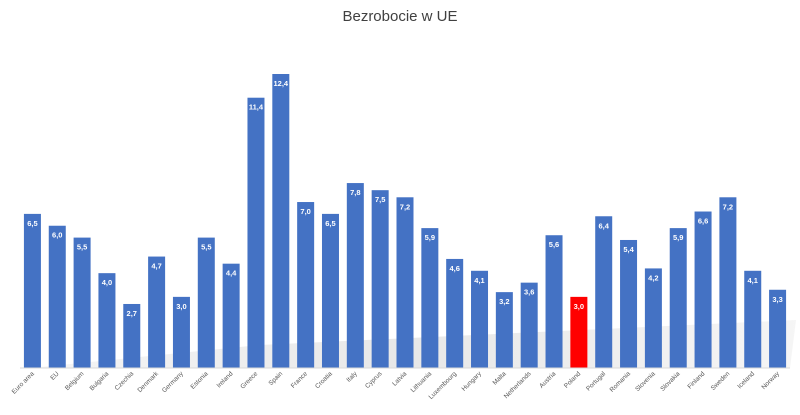 This screenshot has height=415, width=800. What do you see at coordinates (653, 318) in the screenshot?
I see `bar-slovenia` at bounding box center [653, 318].